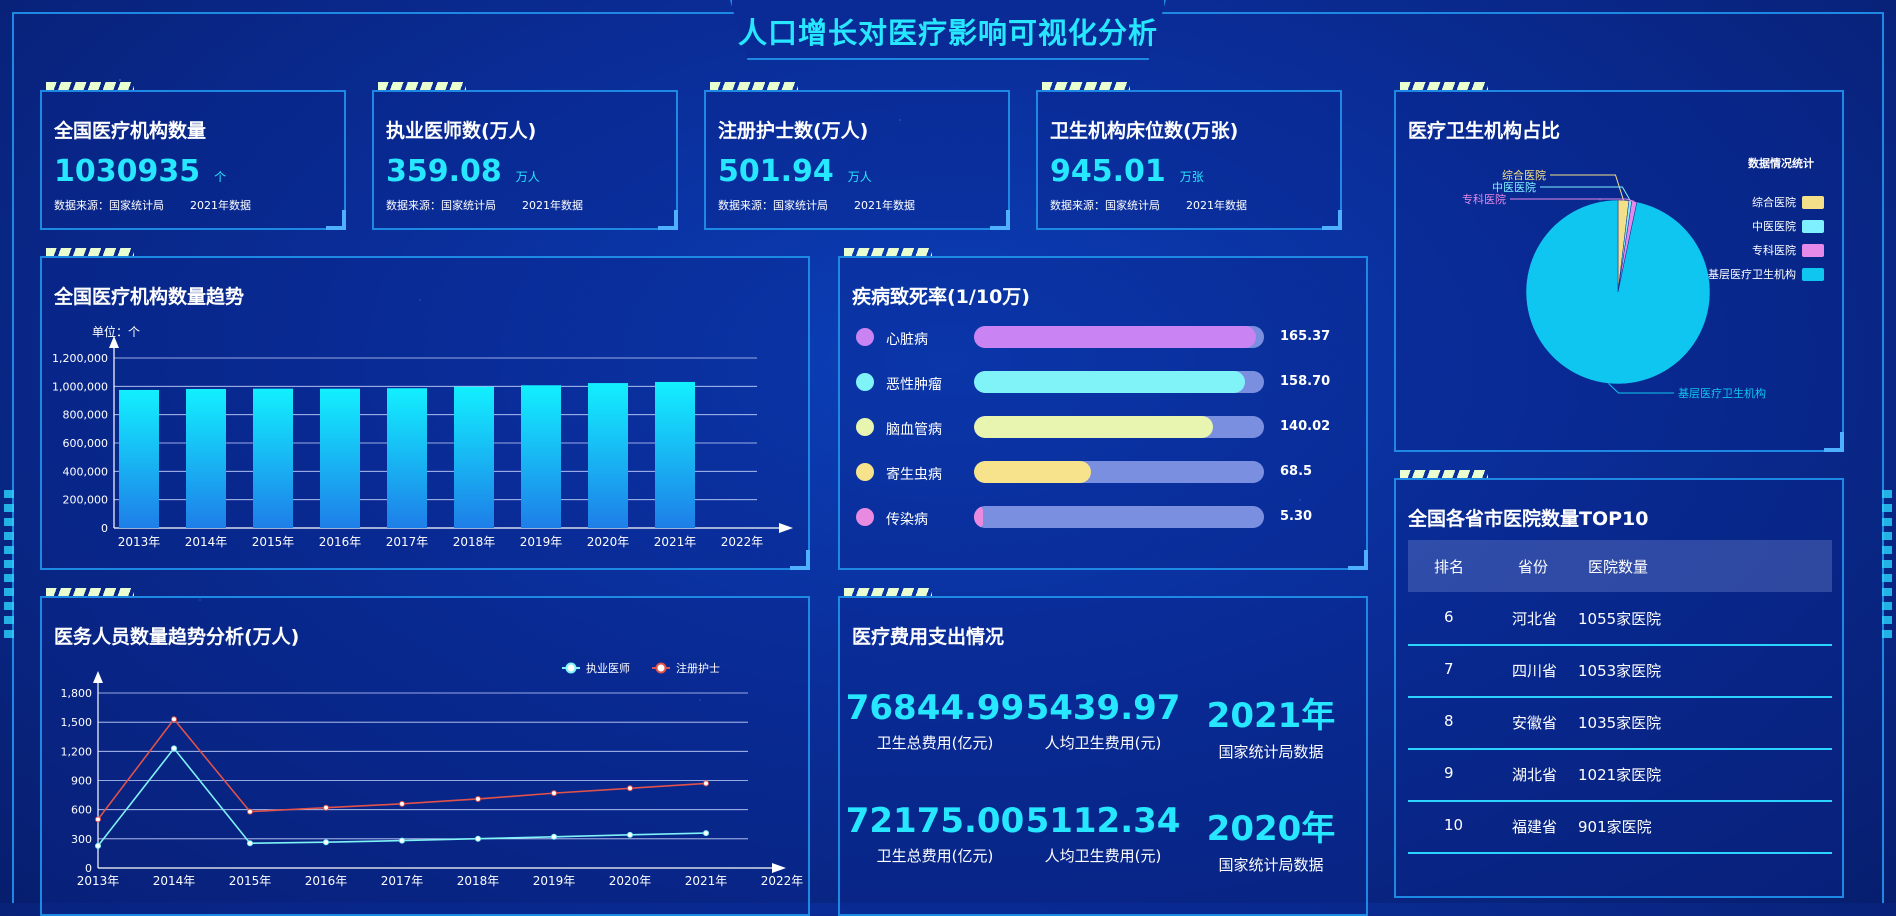  Describe the element at coordinates (541, 542) in the screenshot. I see `bar-x-tick: 2019年` at that location.